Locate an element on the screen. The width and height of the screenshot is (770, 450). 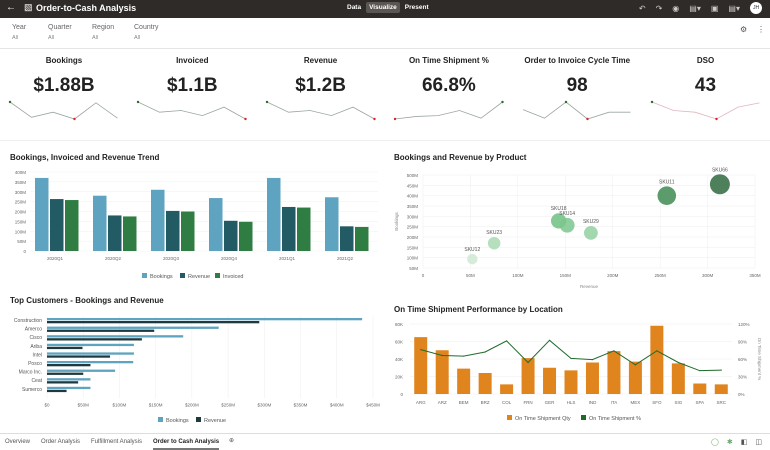
menu-icon: ▤▾ is located at coordinates (734, 8).